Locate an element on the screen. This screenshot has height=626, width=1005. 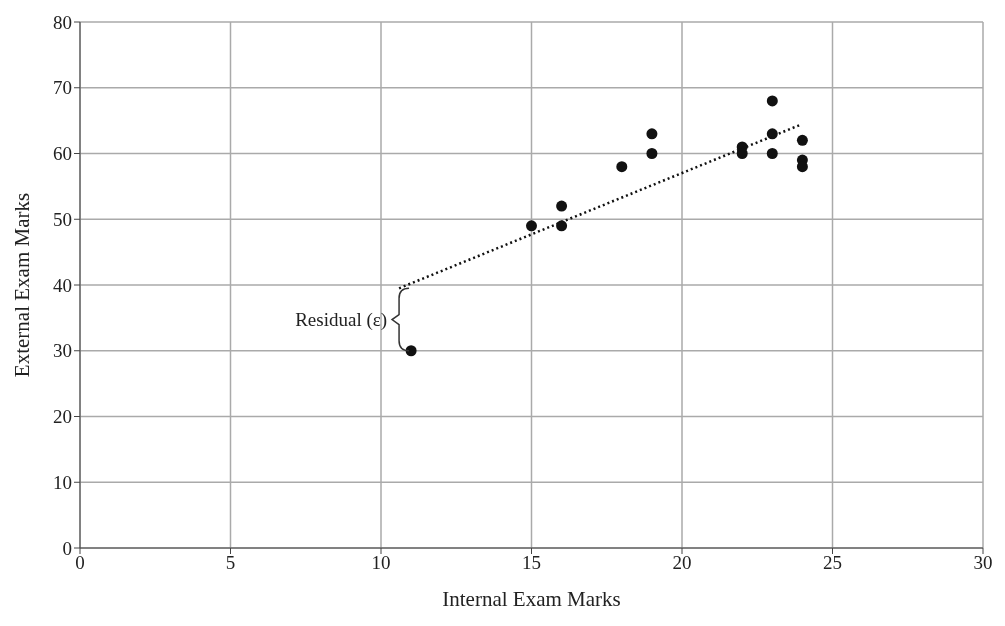
annotation: Residual (ε) is located at coordinates (341, 320).